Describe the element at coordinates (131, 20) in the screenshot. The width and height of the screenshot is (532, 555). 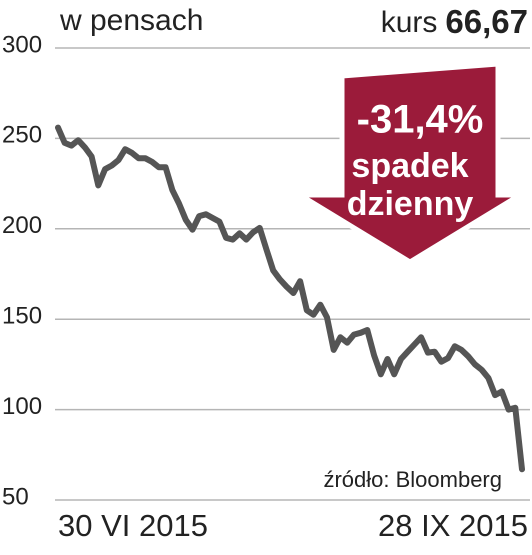
I see `y-axis-unit: w pensach` at that location.